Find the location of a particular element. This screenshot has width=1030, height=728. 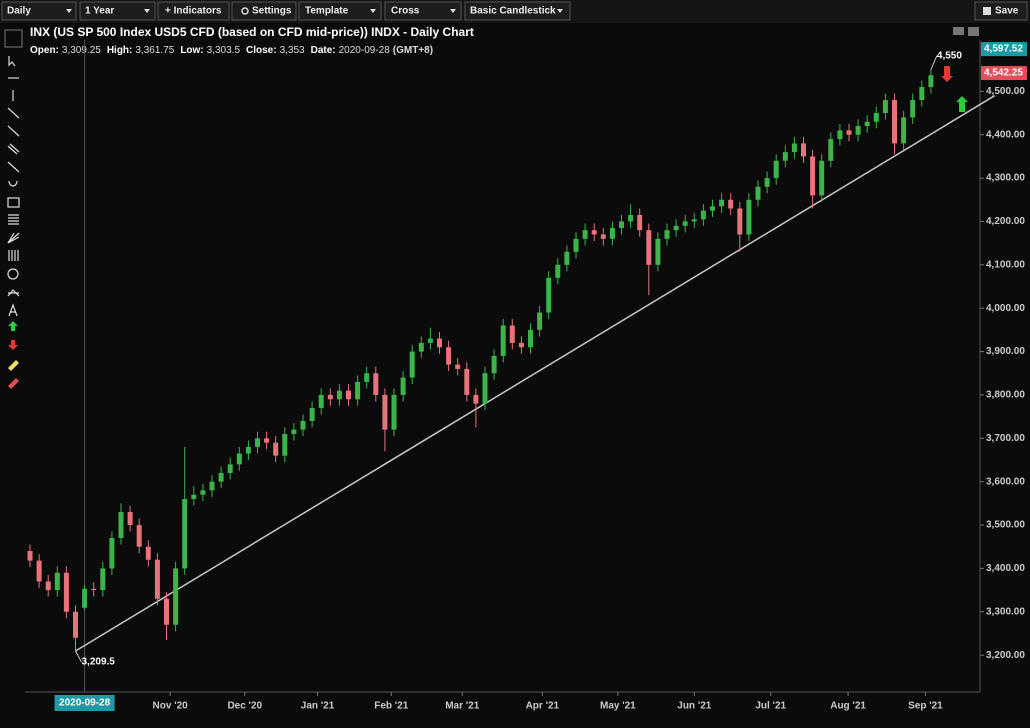

sell-marker is located at coordinates (947, 74).